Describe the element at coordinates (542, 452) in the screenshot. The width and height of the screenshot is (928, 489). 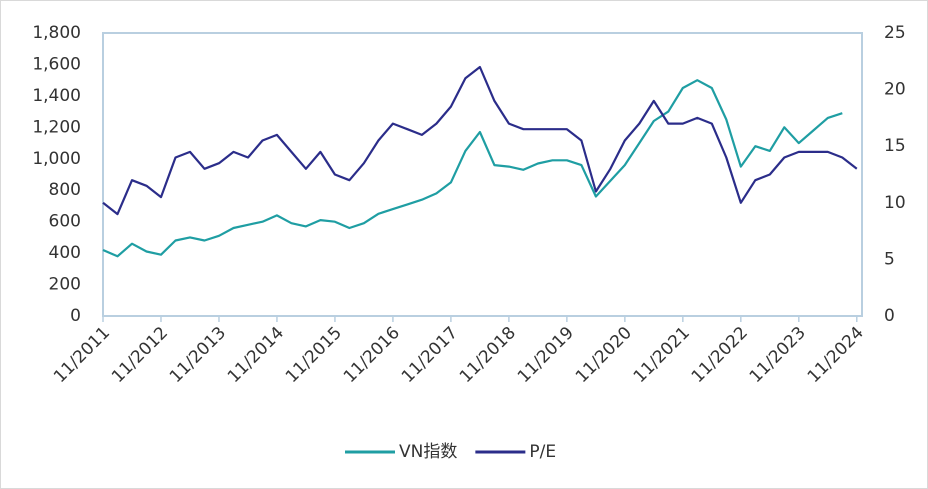
I see `legend-label: P/E` at that location.